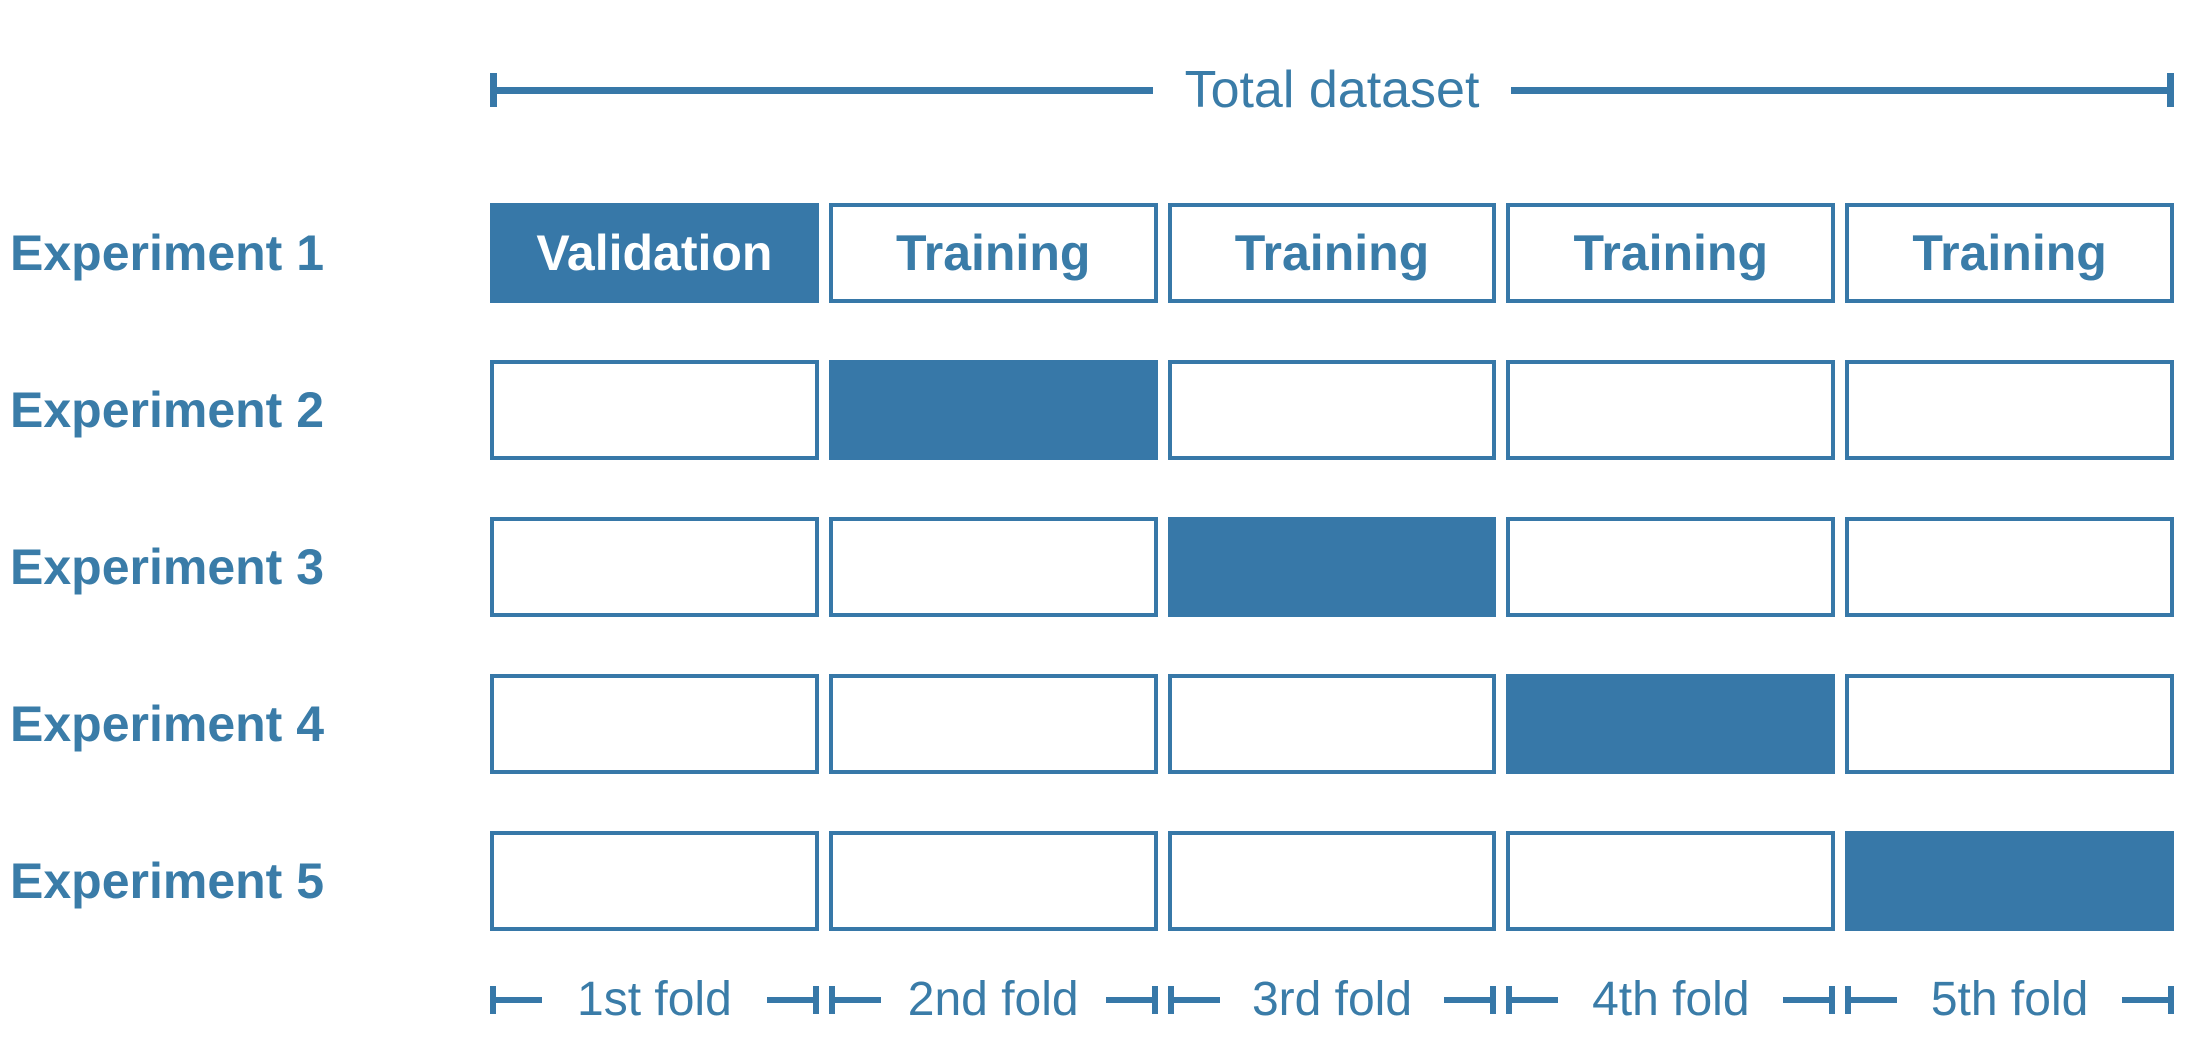 Image resolution: width=2196 pixels, height=1058 pixels. I want to click on fold-label-3: 3rd fold, so click(1332, 1000).